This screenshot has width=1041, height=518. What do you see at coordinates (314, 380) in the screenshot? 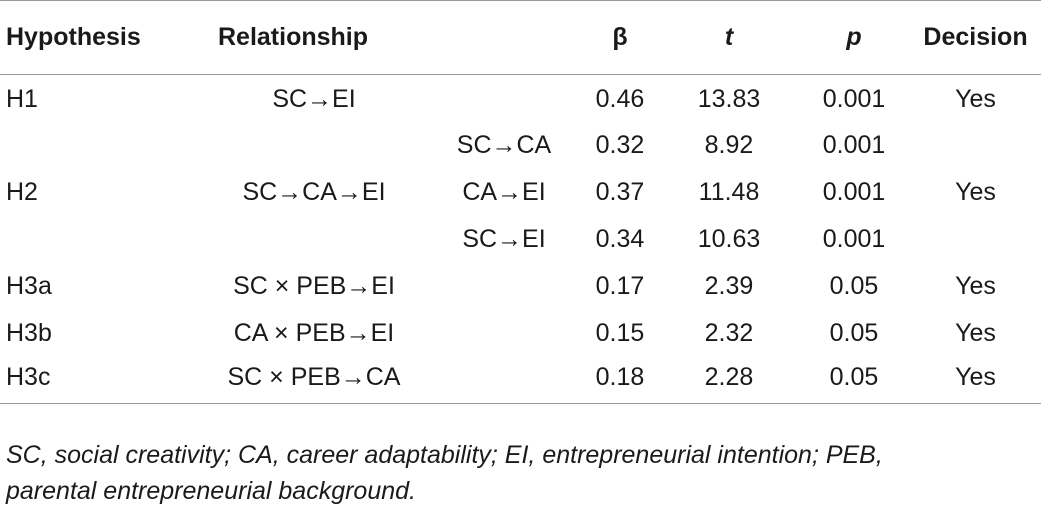
I see `cell-relationship: SC × PEB→CA` at bounding box center [314, 380].